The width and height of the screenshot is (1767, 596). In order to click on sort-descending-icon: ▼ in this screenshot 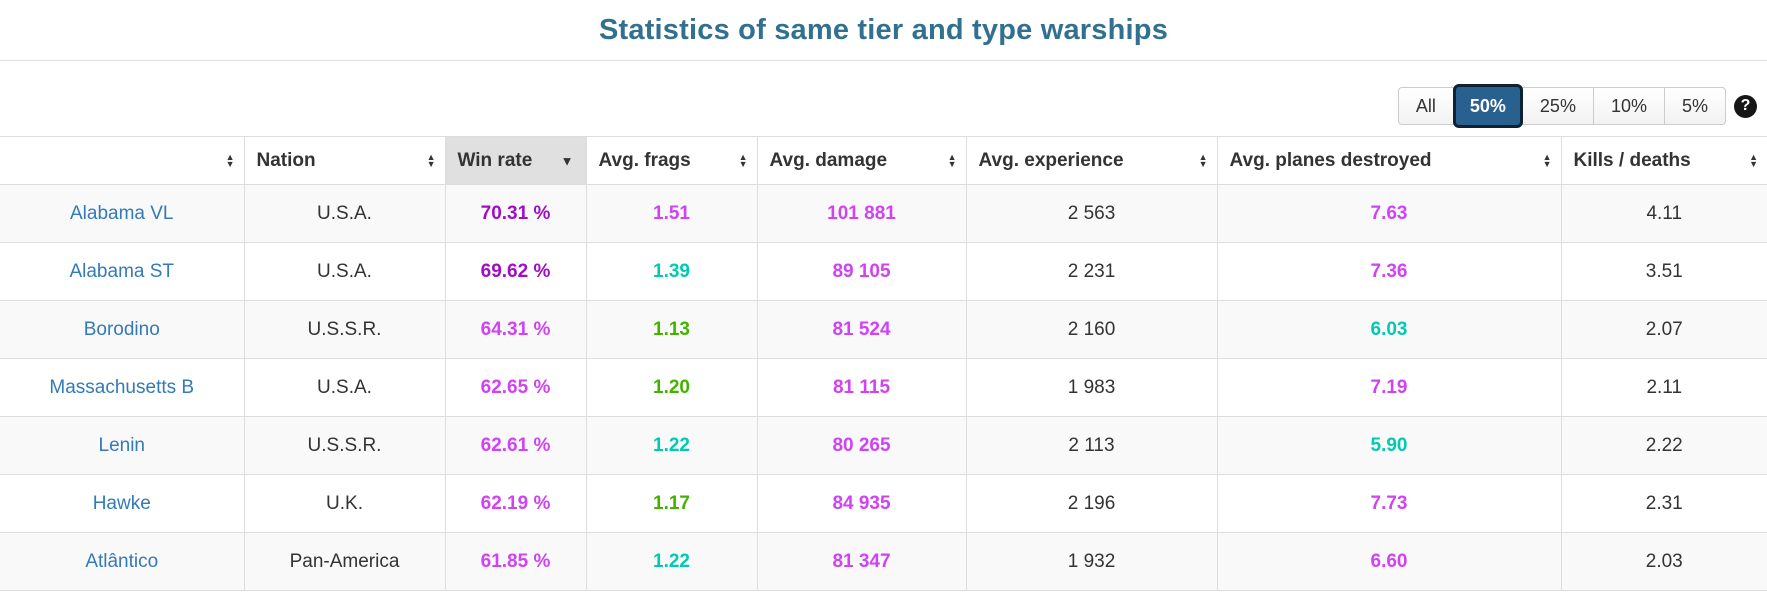, I will do `click(567, 160)`.